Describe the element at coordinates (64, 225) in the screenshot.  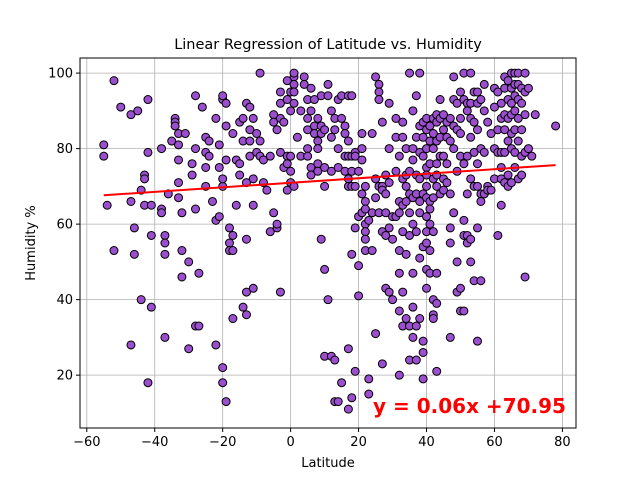
I see `y-tick-label: 60` at that location.